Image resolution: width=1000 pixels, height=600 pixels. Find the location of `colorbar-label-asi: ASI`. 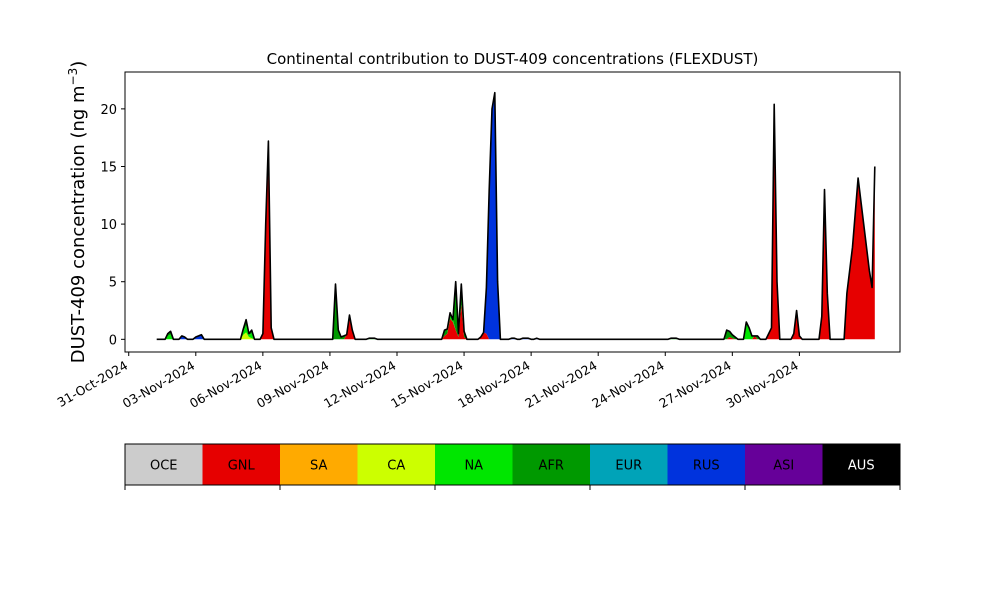

colorbar-label-asi: ASI is located at coordinates (783, 466).